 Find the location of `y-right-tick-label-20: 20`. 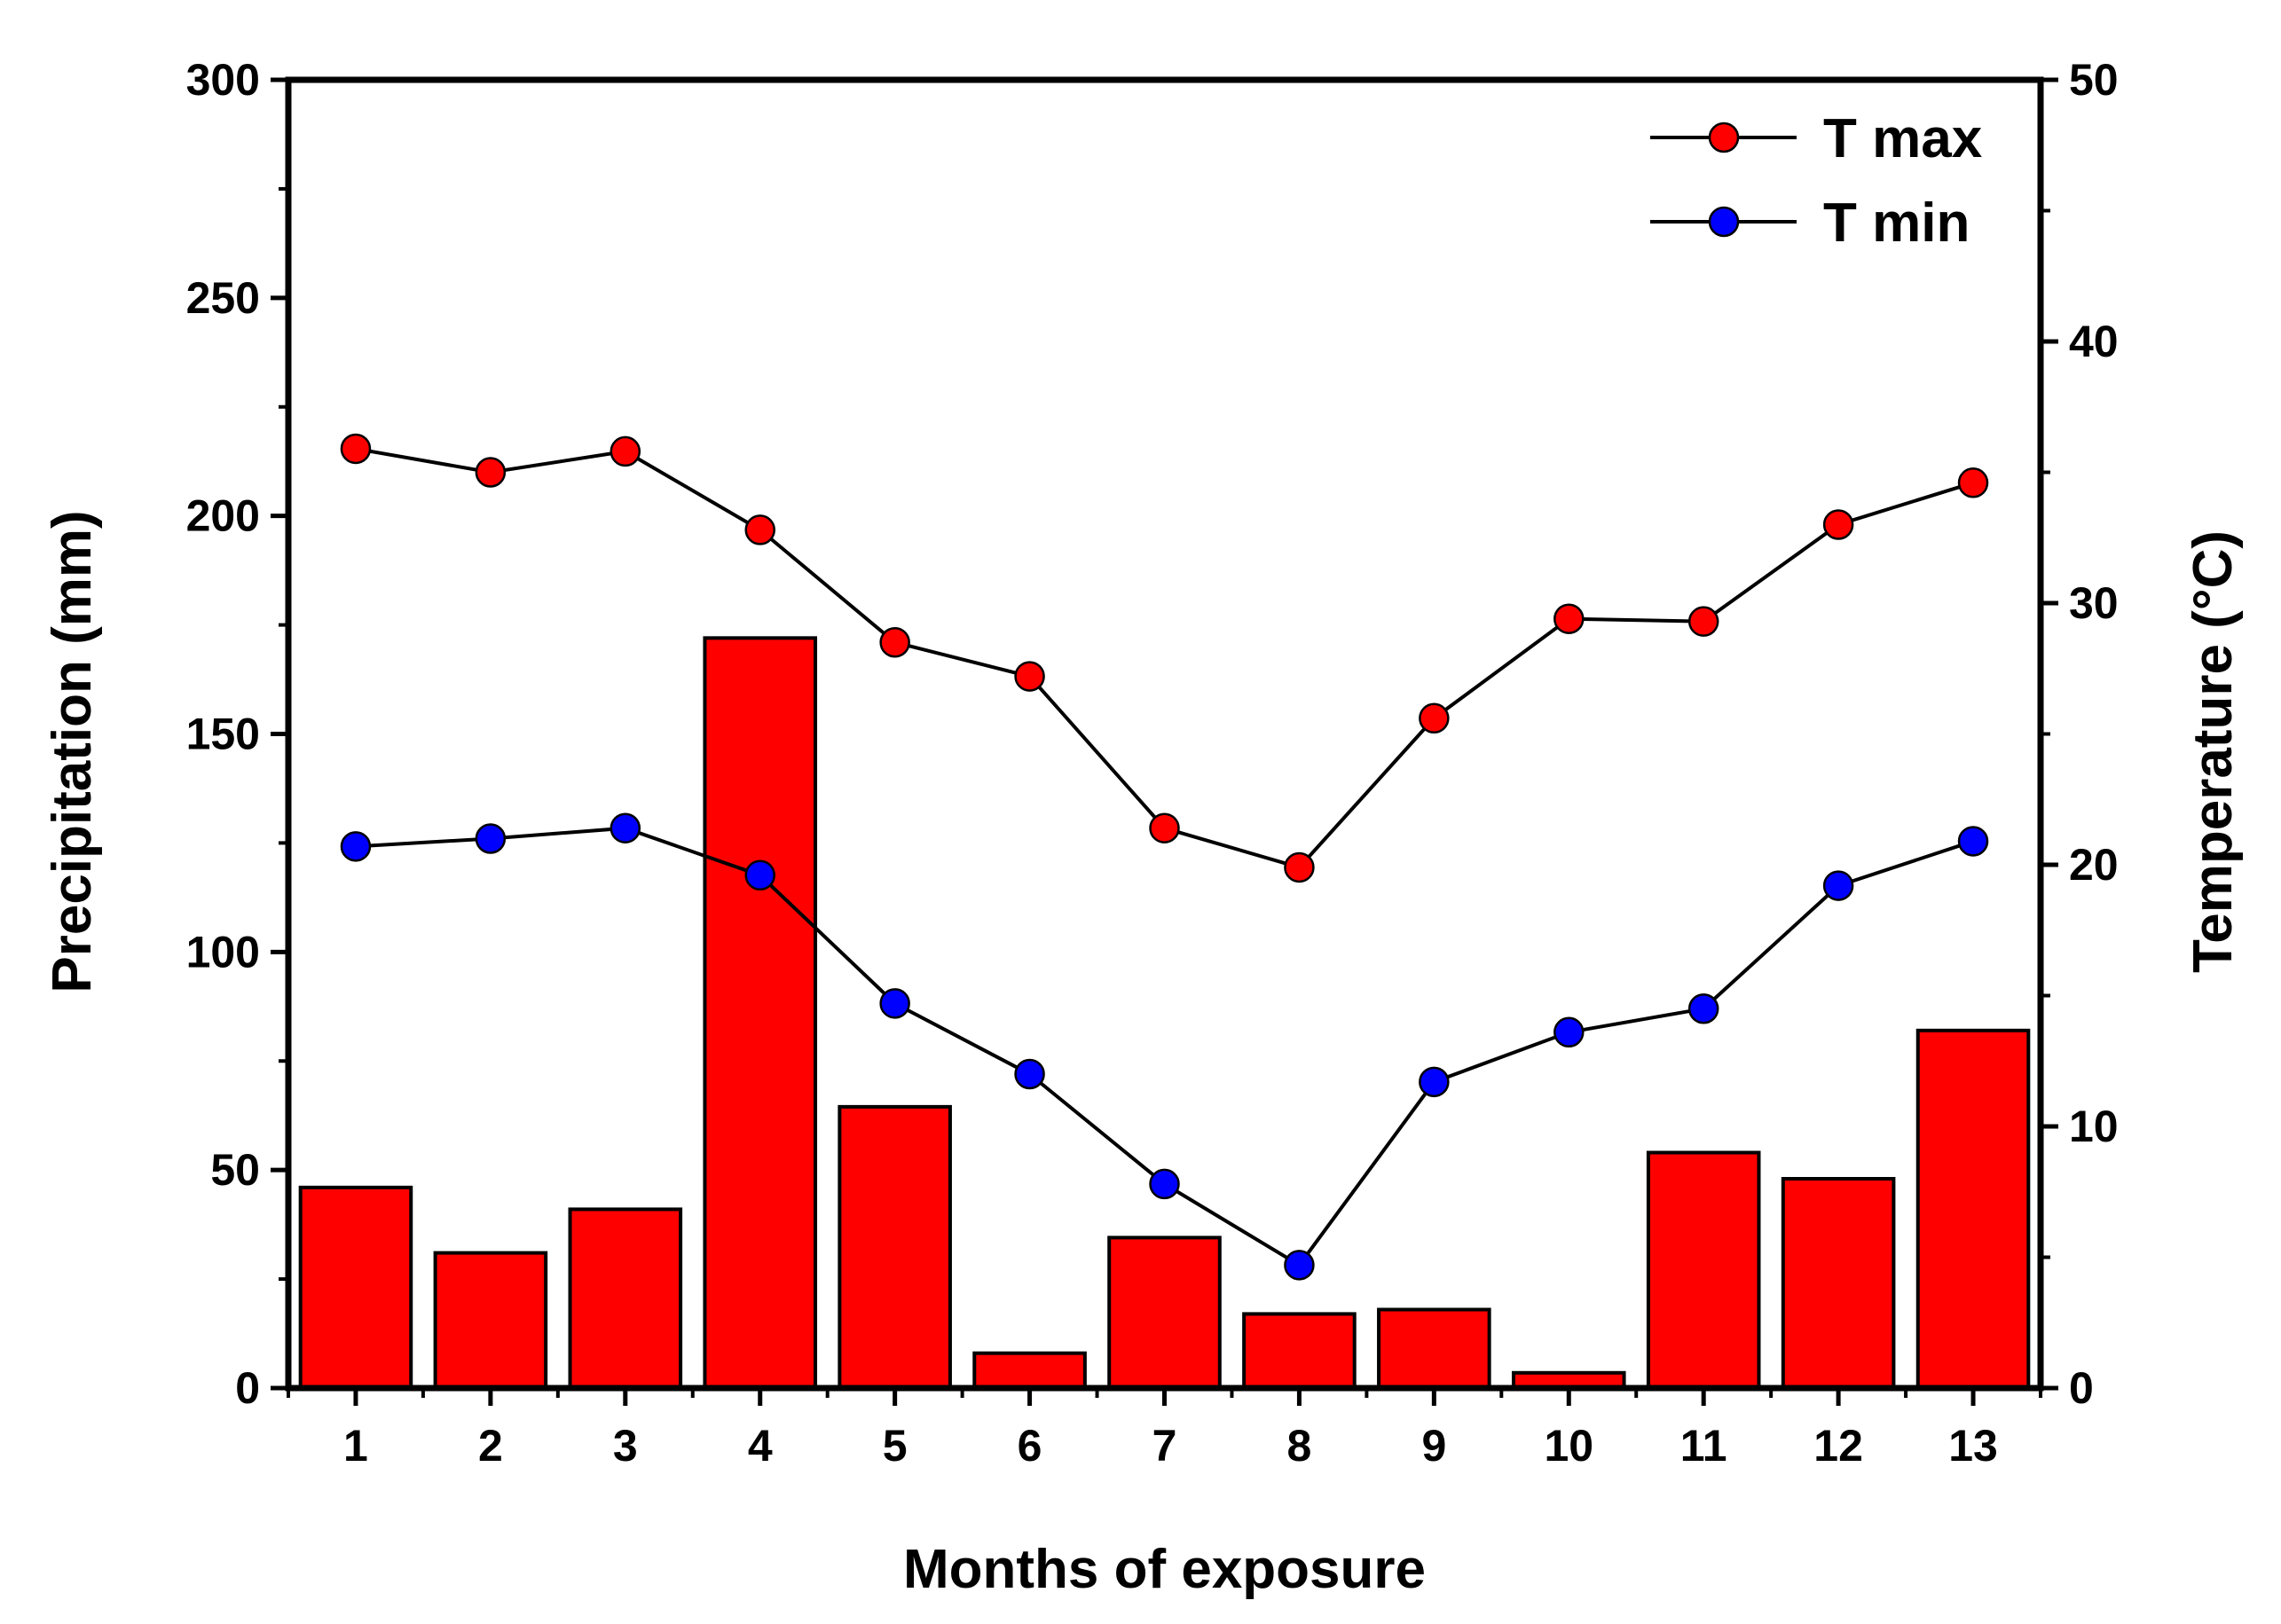

y-right-tick-label-20: 20 is located at coordinates (2094, 865).